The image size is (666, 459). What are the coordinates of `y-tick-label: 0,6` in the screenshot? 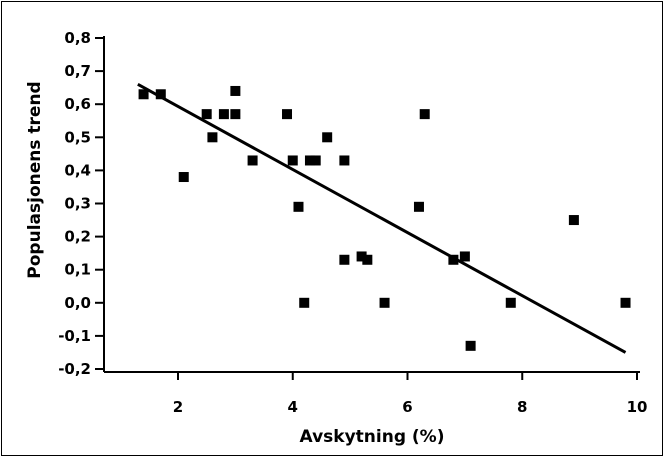 It's located at (77, 104).